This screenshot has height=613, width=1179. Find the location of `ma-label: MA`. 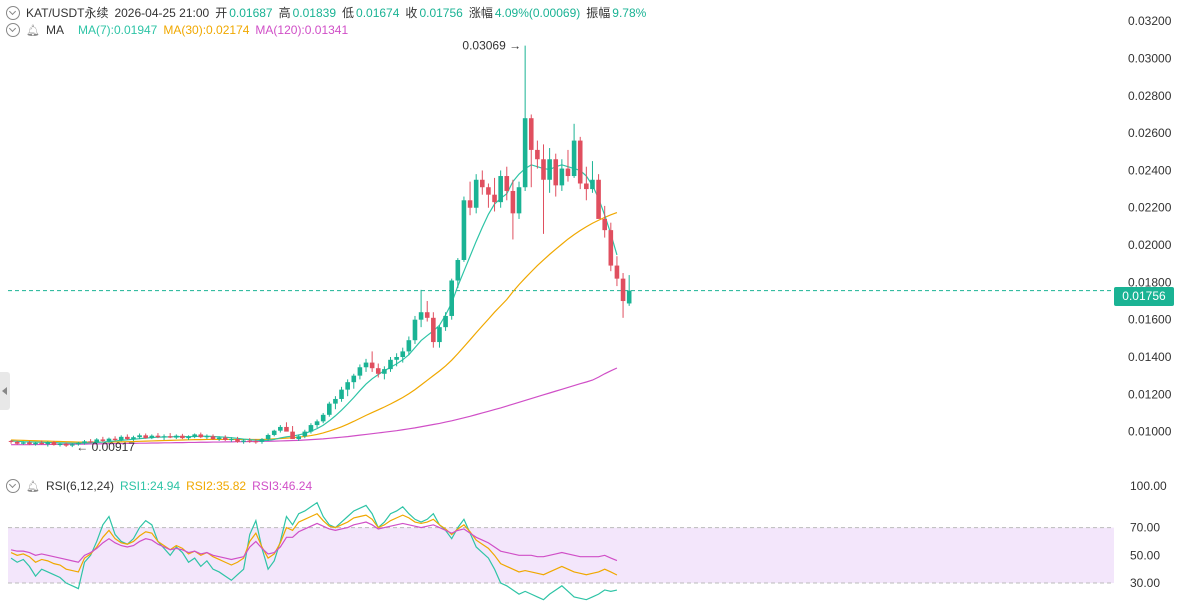

ma-label: MA is located at coordinates (54, 30).